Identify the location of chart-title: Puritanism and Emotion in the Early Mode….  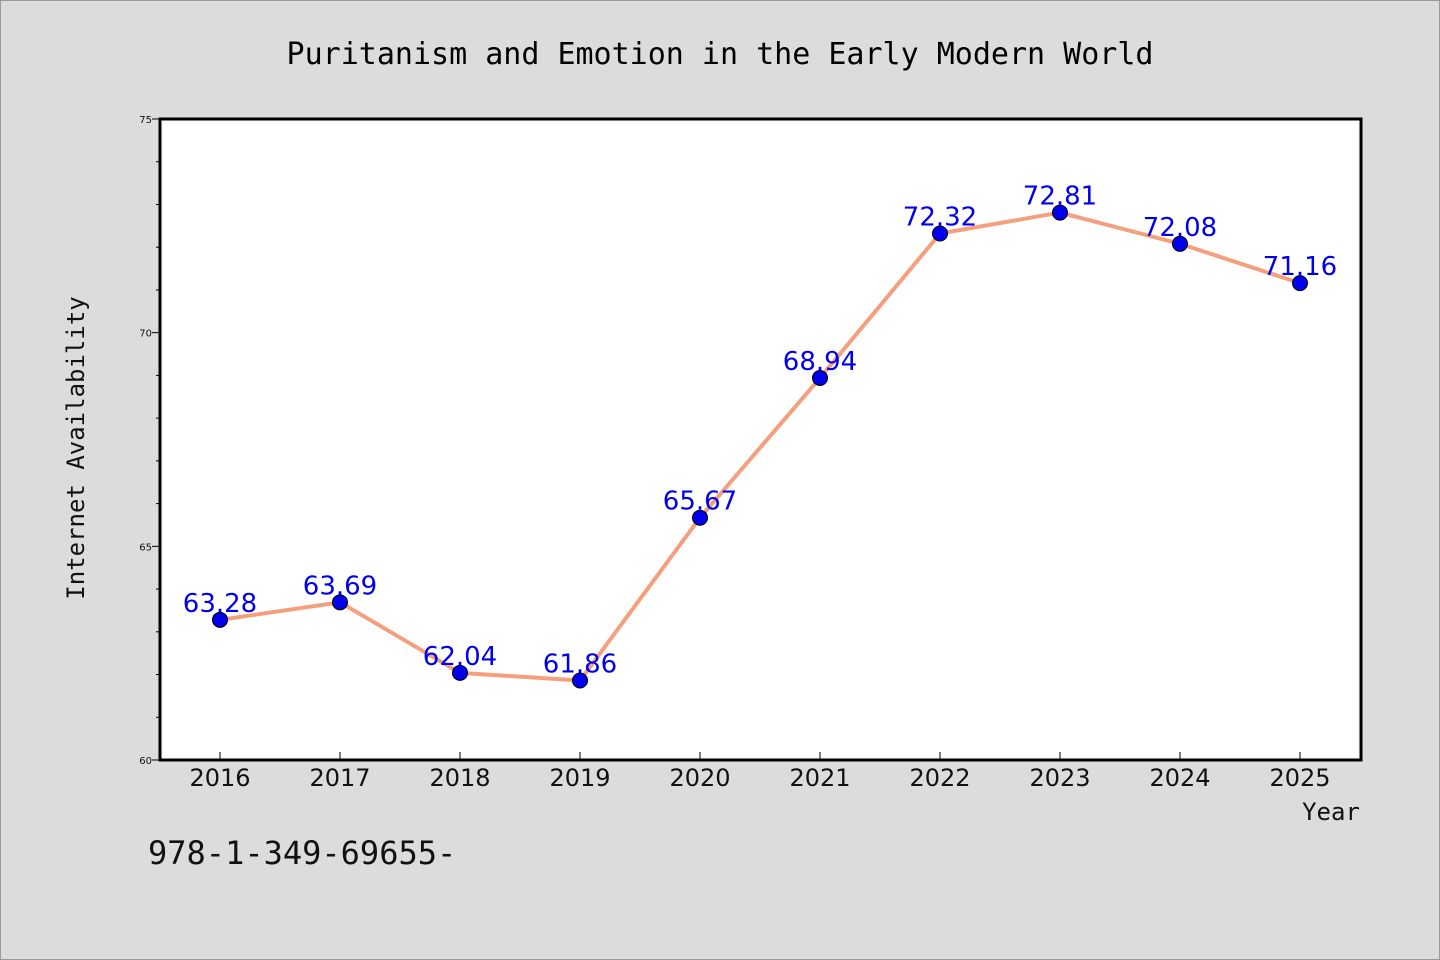
(720, 54).